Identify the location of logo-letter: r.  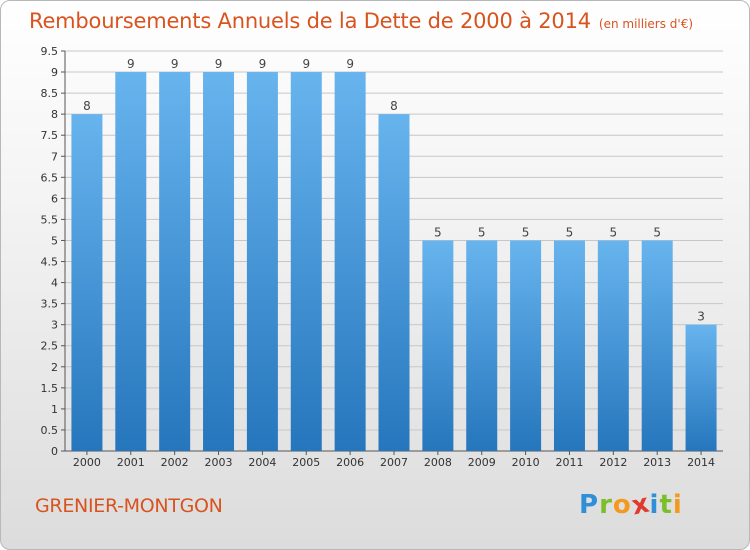
(606, 505).